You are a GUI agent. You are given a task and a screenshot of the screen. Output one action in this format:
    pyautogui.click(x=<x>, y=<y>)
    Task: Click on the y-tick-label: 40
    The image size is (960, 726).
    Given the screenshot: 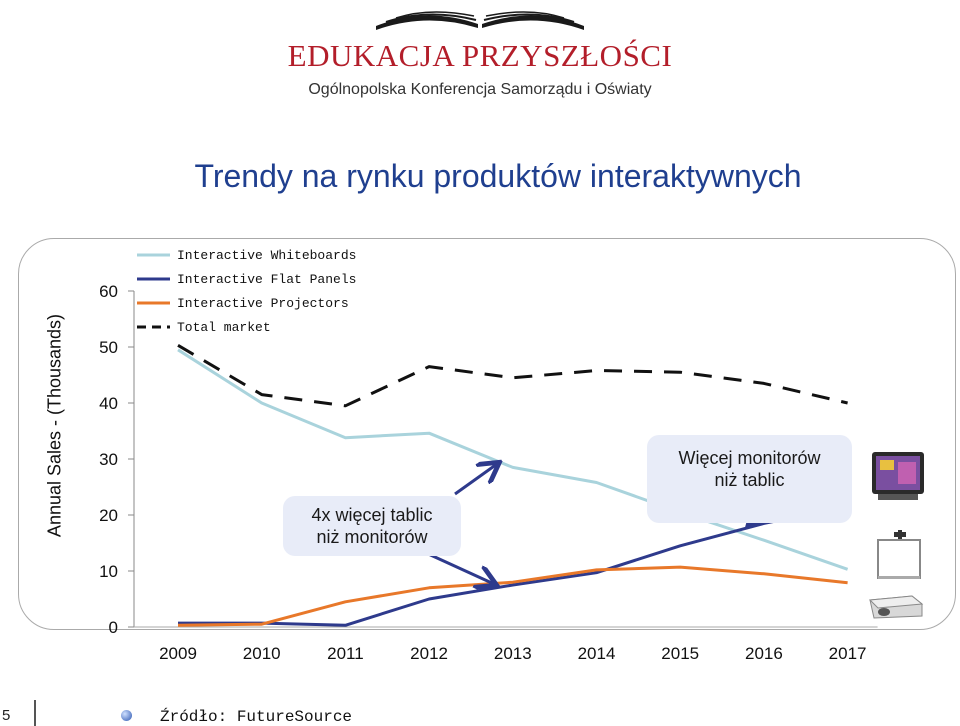 What is the action you would take?
    pyautogui.click(x=108, y=403)
    